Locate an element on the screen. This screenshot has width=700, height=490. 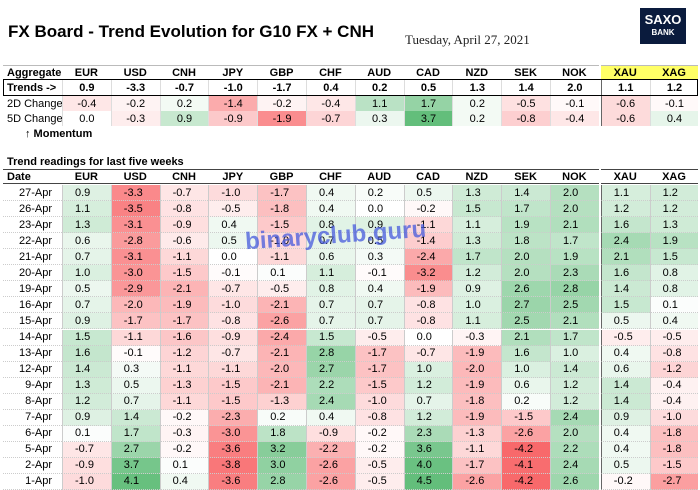
header-label: Date is located at coordinates (32, 177).